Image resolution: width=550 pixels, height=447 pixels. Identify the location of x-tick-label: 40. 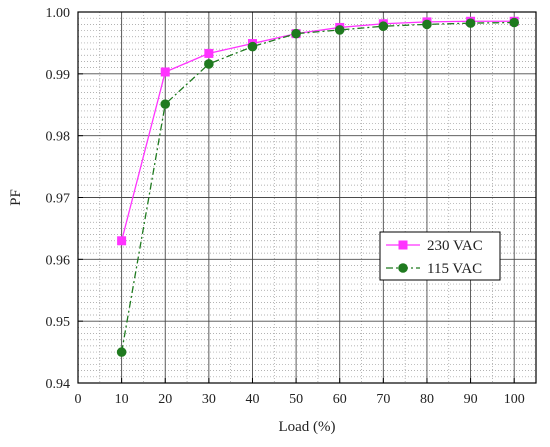
(252, 399).